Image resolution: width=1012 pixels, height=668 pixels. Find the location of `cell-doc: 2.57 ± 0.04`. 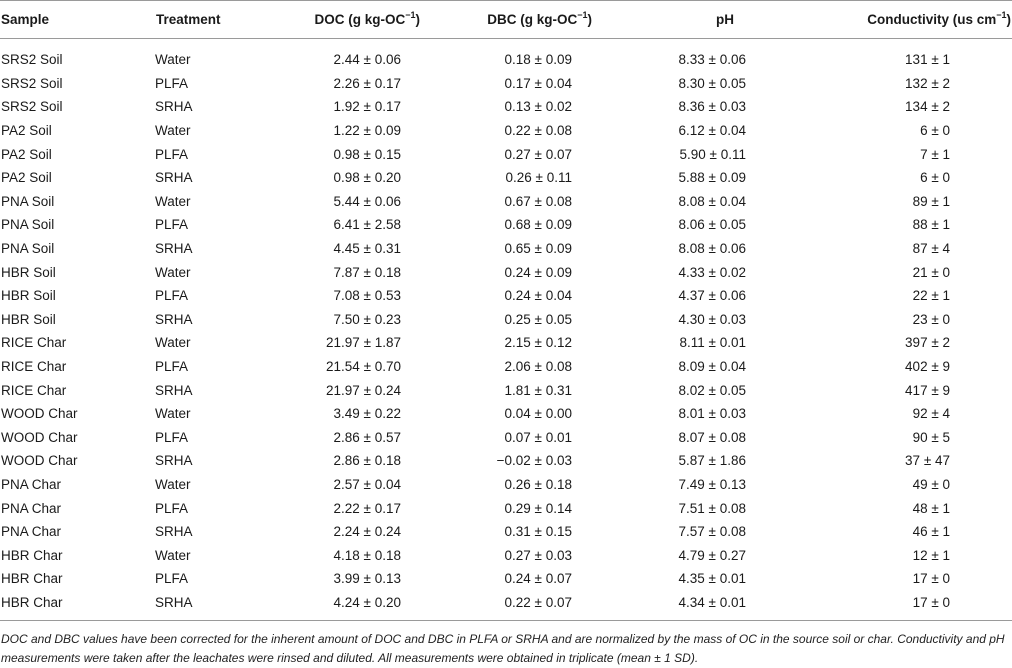

cell-doc: 2.57 ± 0.04 is located at coordinates (367, 484).